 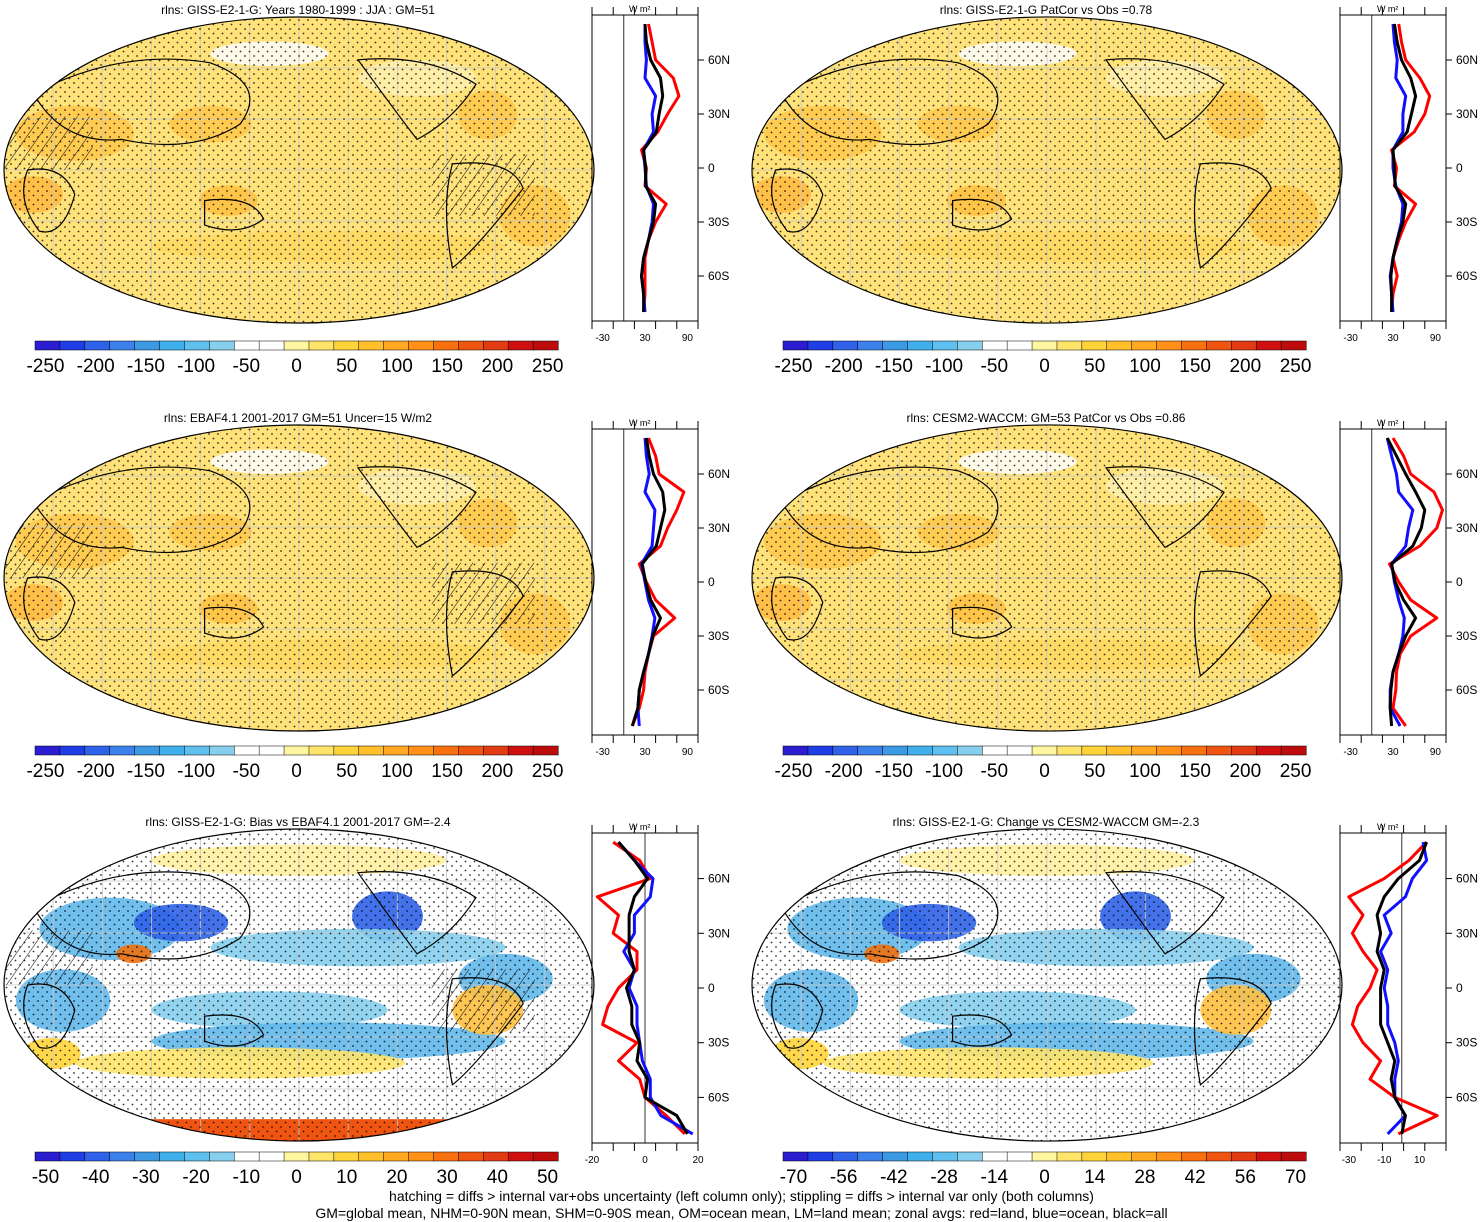 I want to click on lat-tick-label: 60N, so click(x=1467, y=474).